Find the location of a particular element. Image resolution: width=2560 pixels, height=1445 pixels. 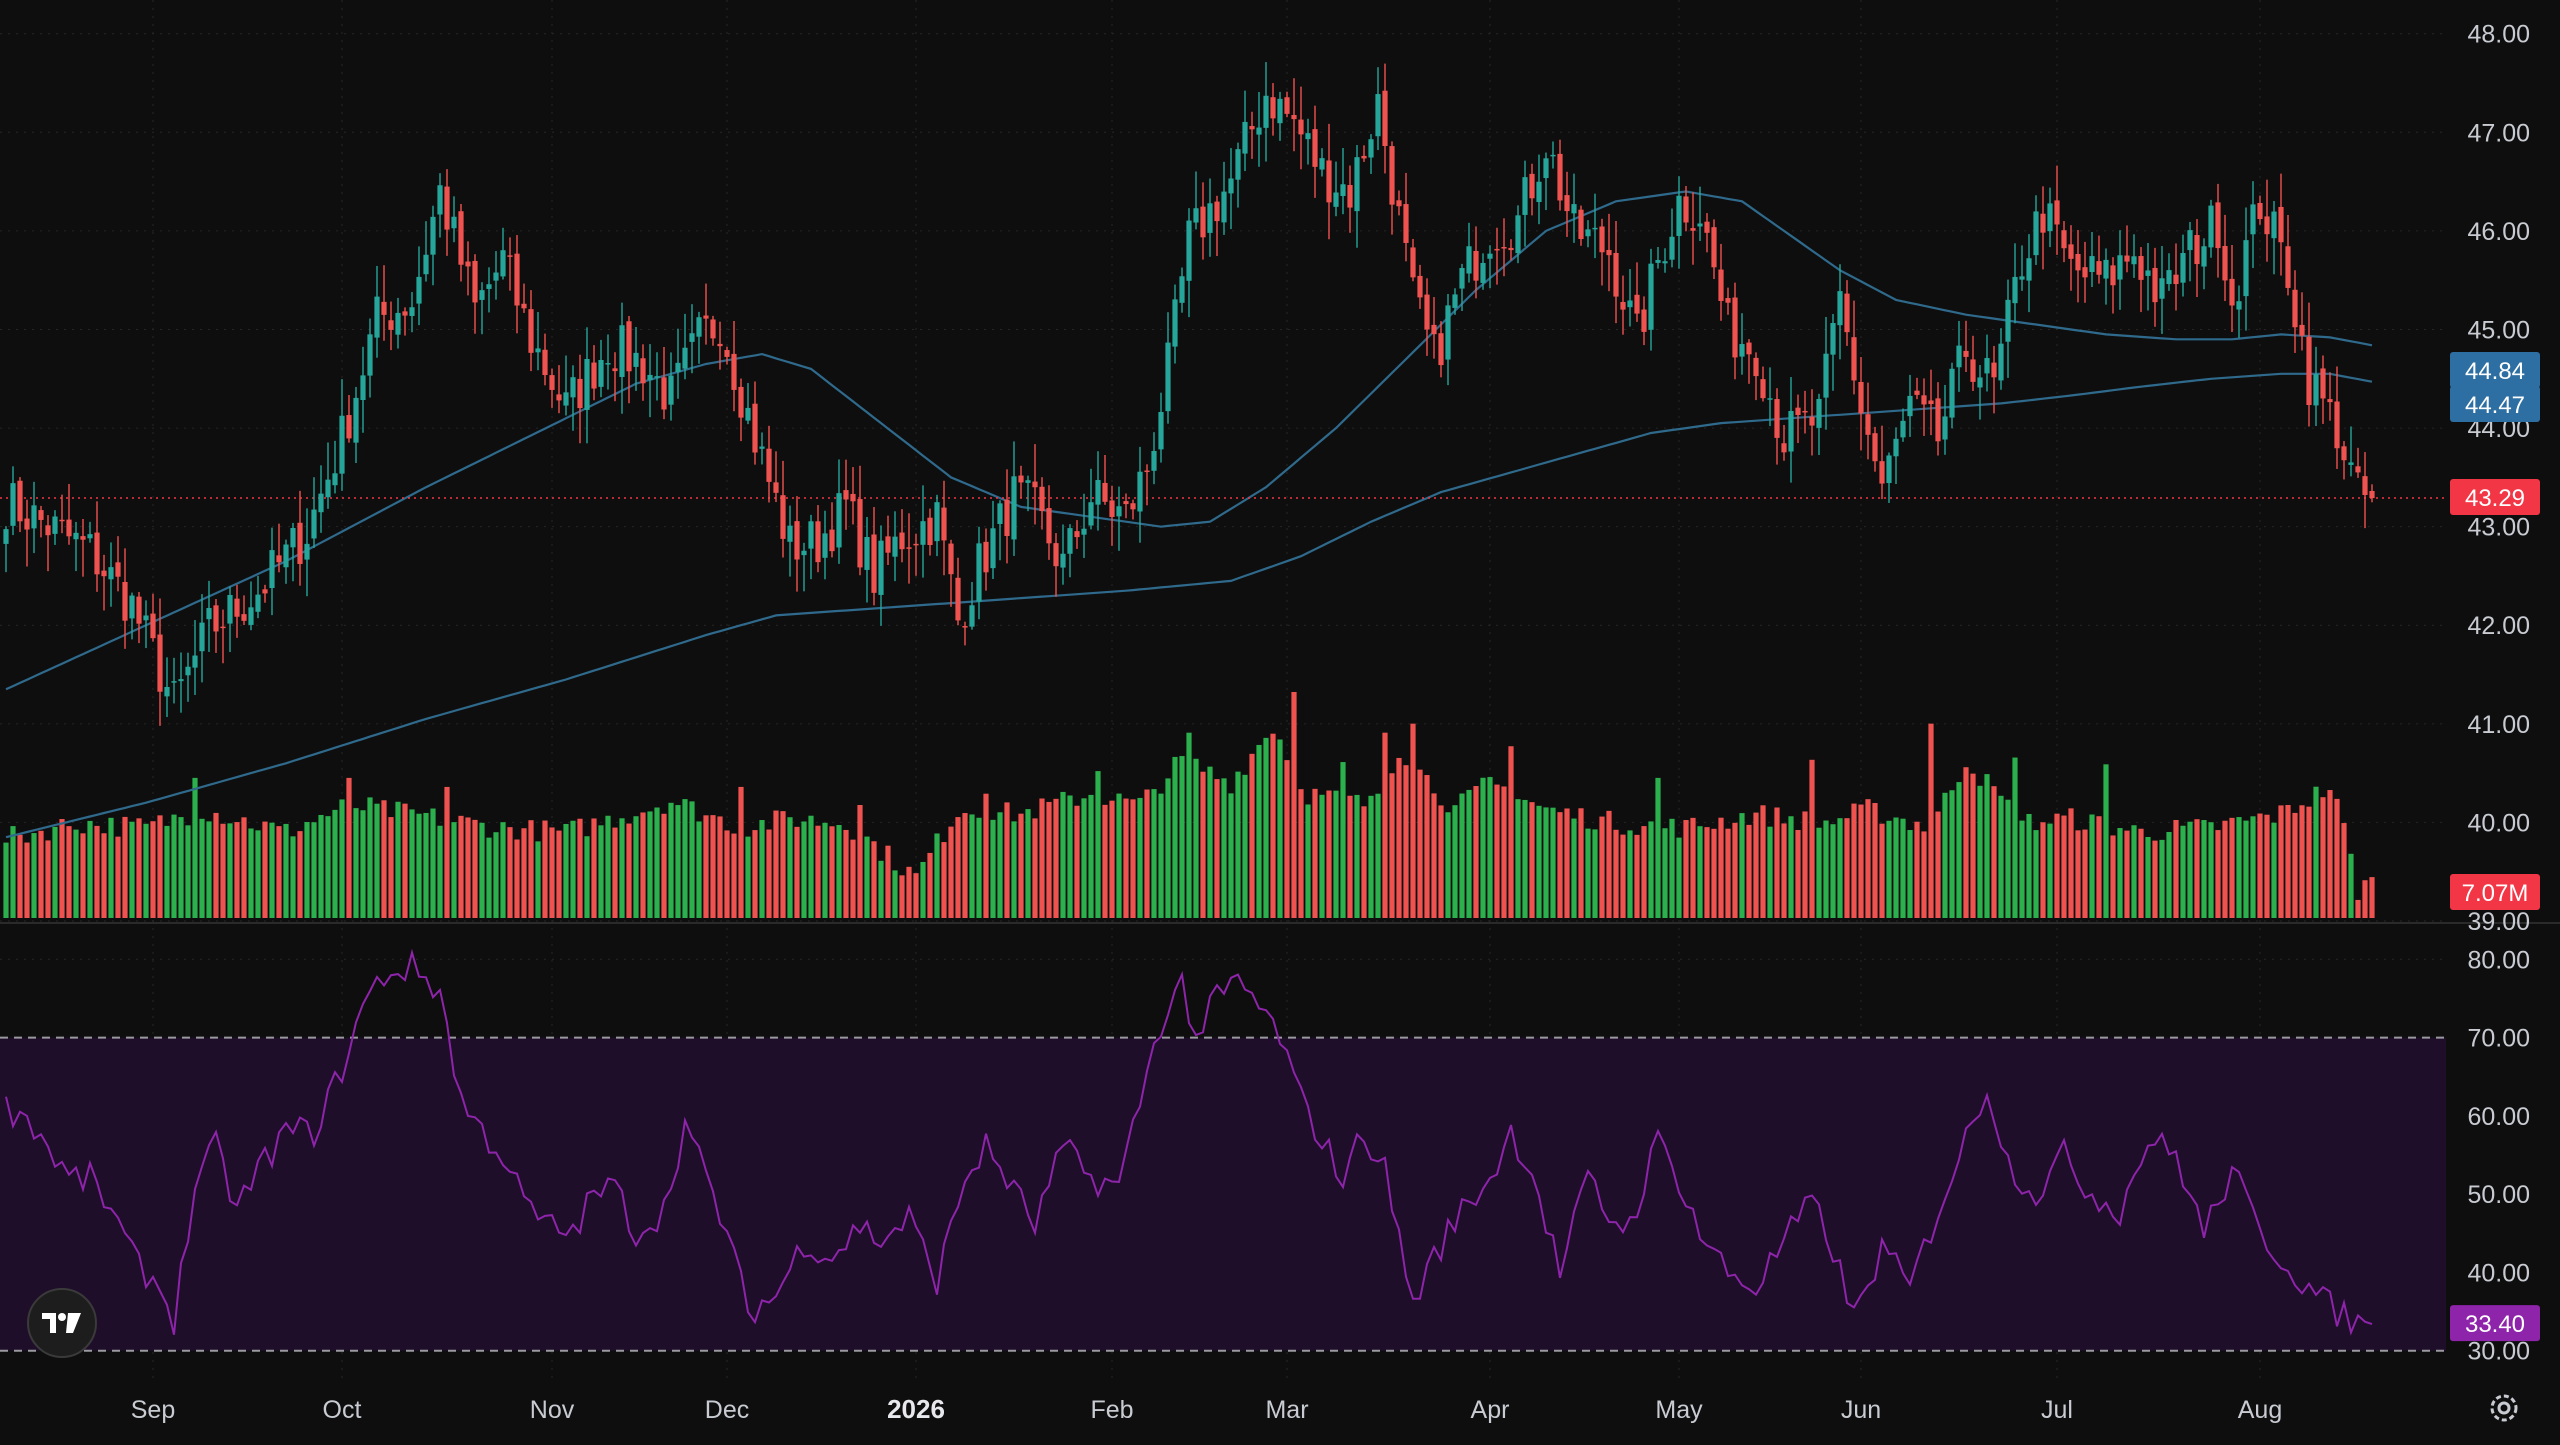

settings-gear-icon is located at coordinates (2504, 1408).